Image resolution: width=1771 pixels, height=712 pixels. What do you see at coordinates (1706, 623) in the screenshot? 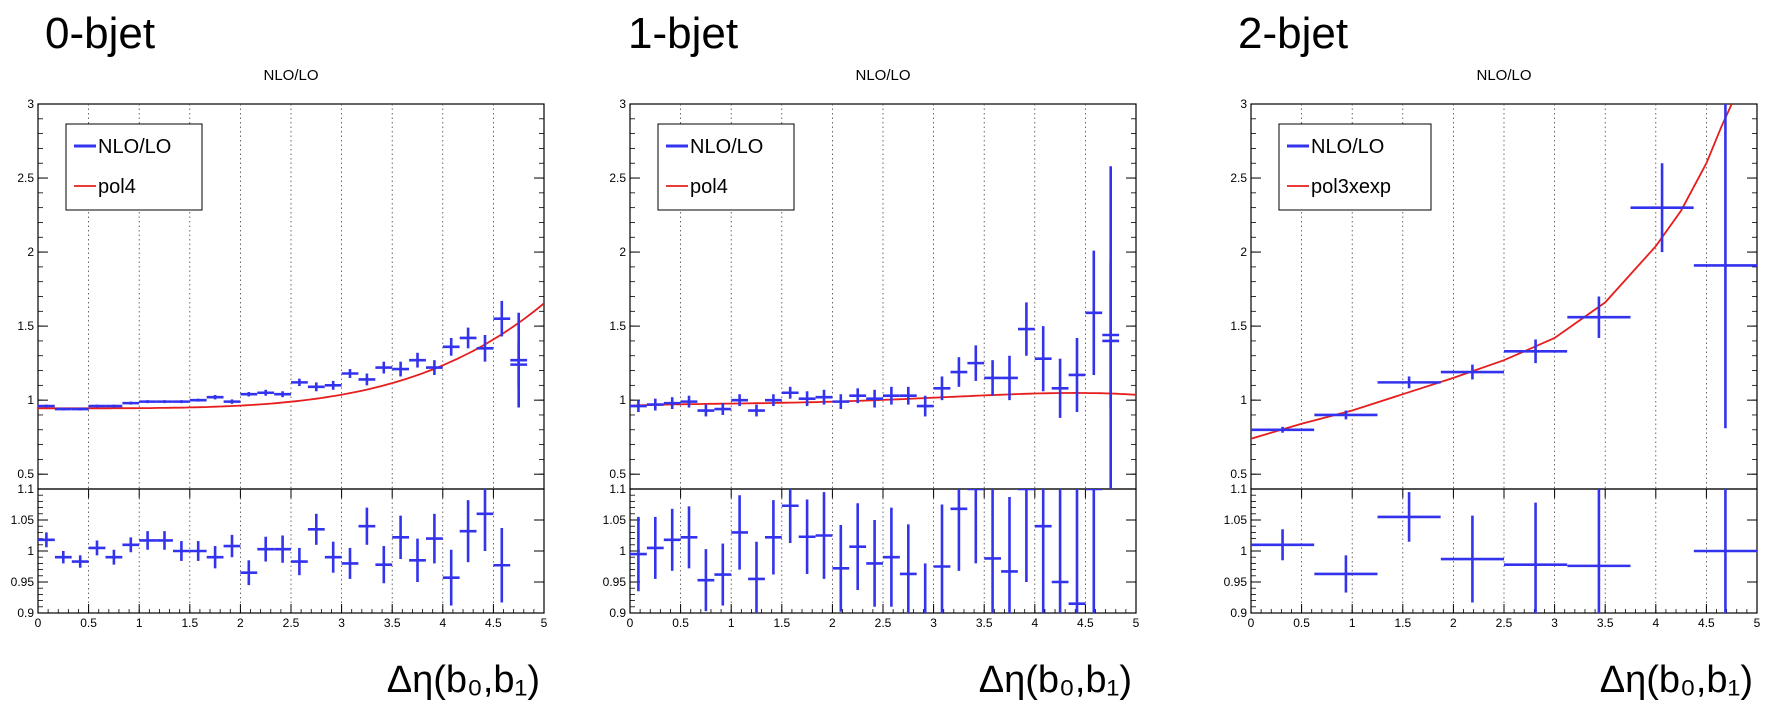
I see `x-tick-label: 4.5` at bounding box center [1706, 623].